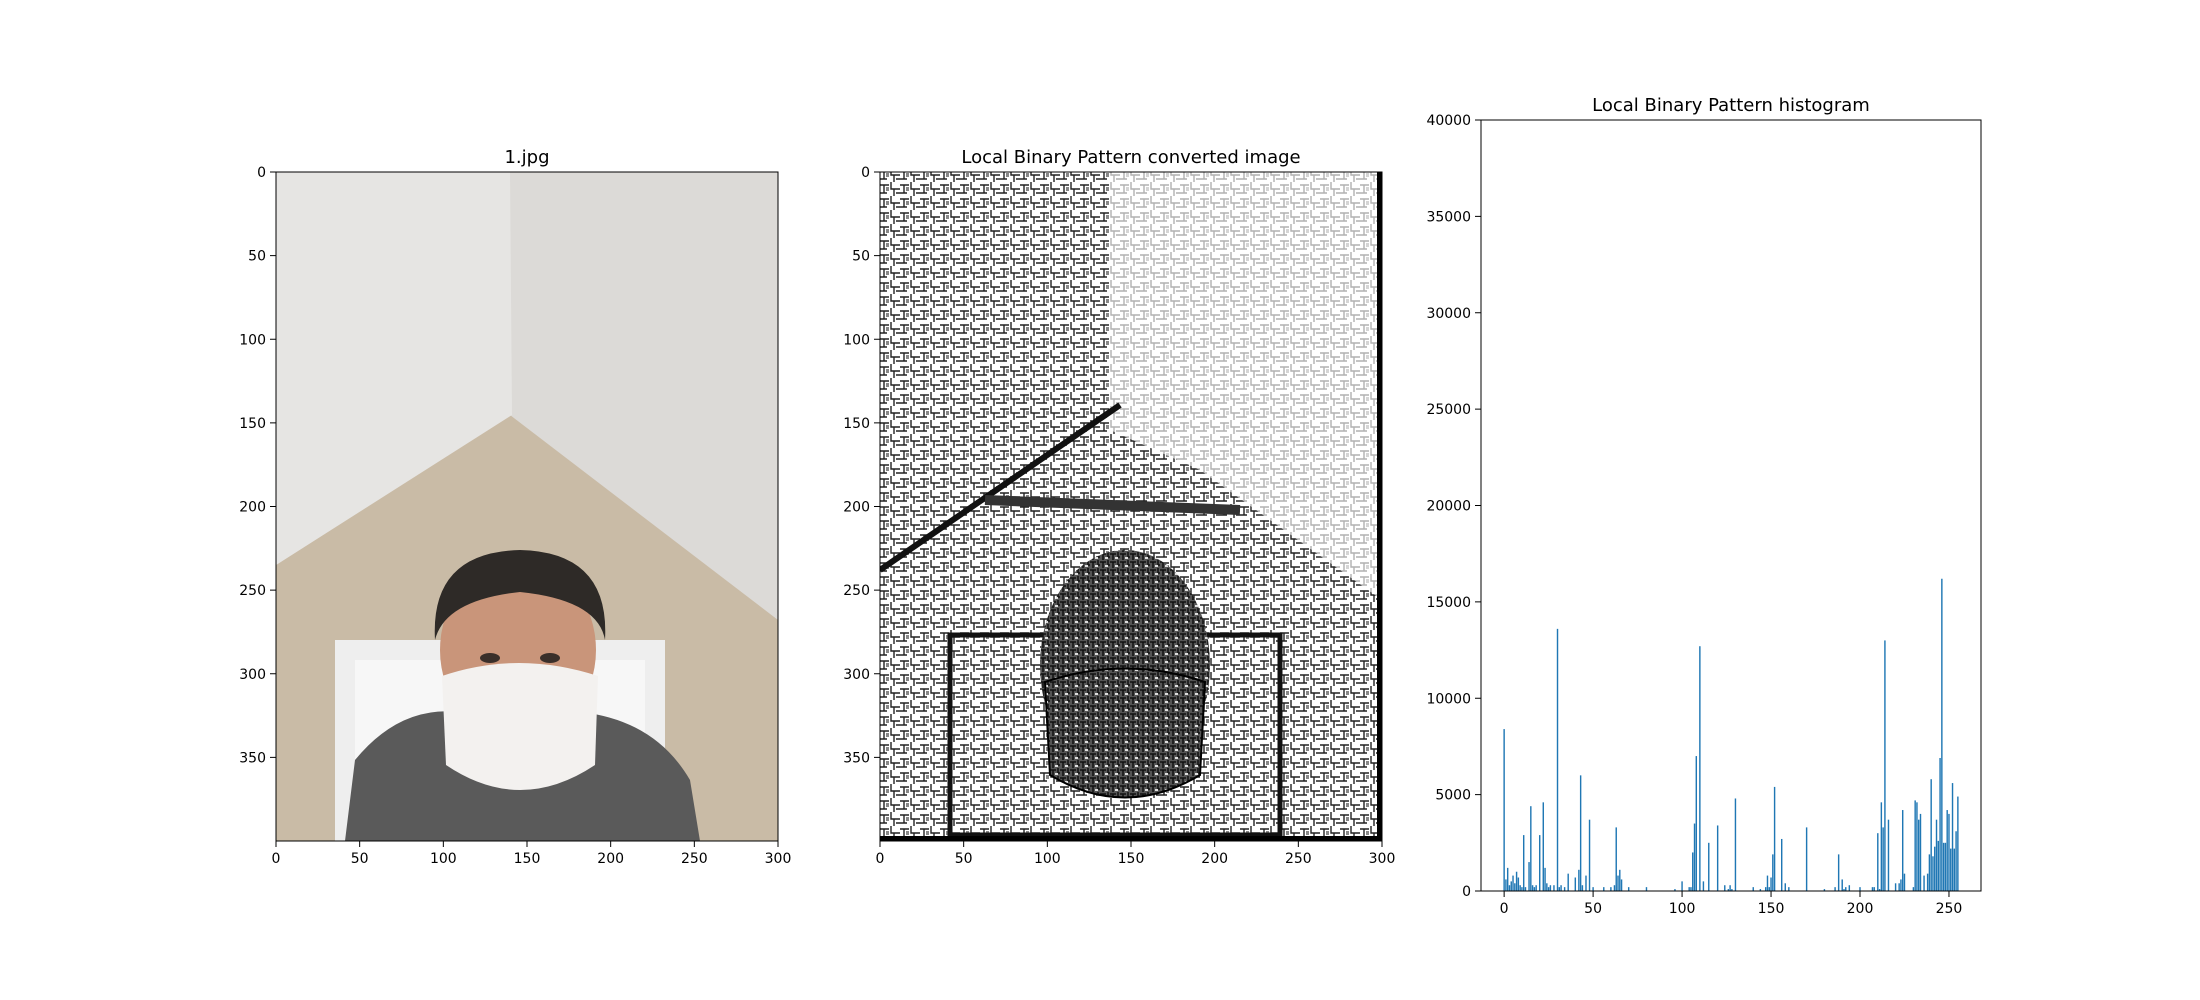 This screenshot has height=1000, width=2200. Describe the element at coordinates (1731, 105) in the screenshot. I see `histogram-title: Local Binary Pattern histogram` at that location.